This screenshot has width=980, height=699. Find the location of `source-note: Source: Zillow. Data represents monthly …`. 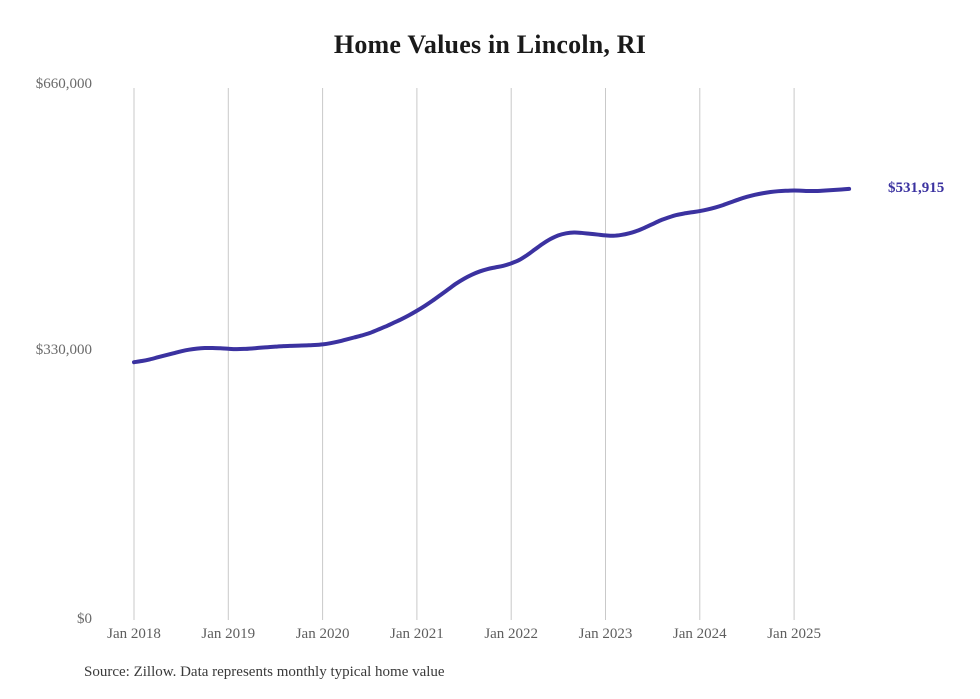

source-note: Source: Zillow. Data represents monthly … is located at coordinates (264, 672).